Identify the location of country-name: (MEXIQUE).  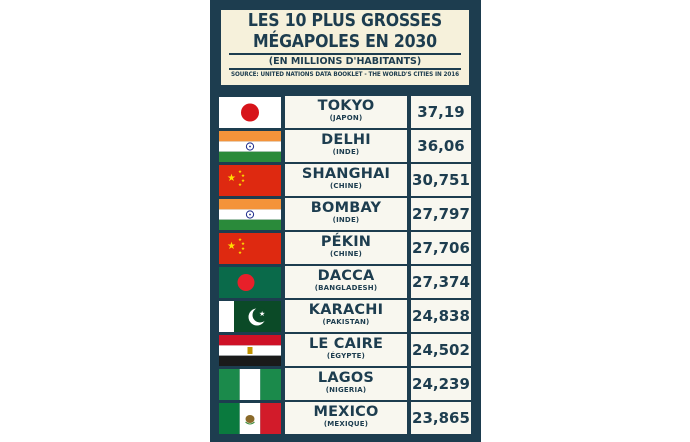
(346, 424).